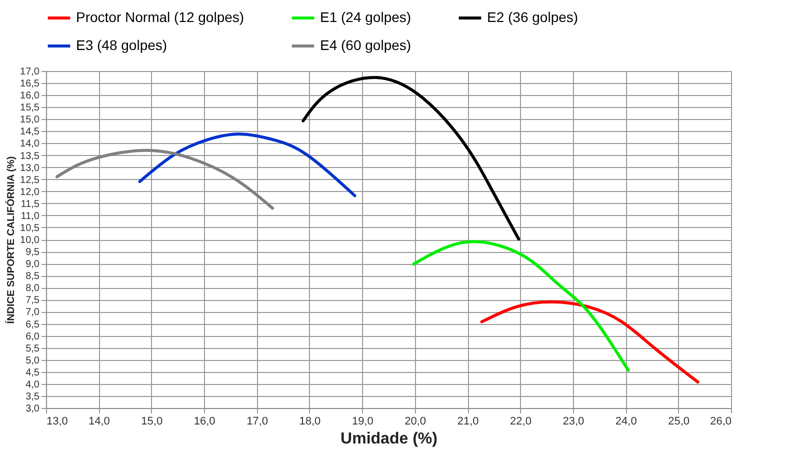 The image size is (785, 468). Describe the element at coordinates (57, 422) in the screenshot. I see `x-tick-label: 13,0` at that location.